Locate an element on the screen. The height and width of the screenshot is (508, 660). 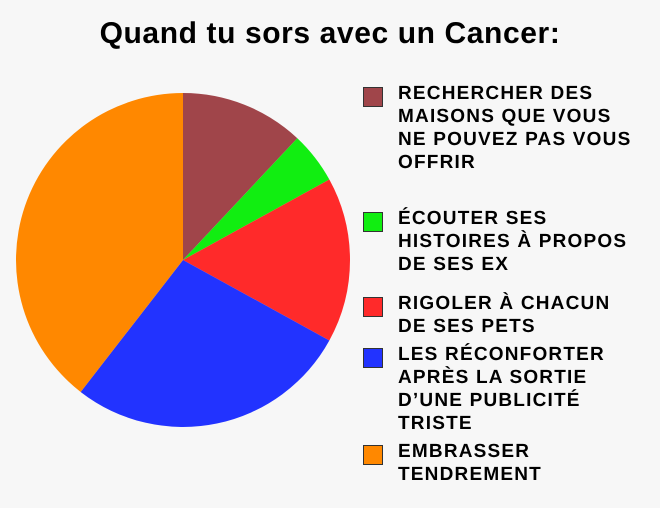
legend-label: LES RÉCONFORTER APRÈS LA SORTIE D’UNE PUBLICITÉ TRISTE is located at coordinates (502, 389).